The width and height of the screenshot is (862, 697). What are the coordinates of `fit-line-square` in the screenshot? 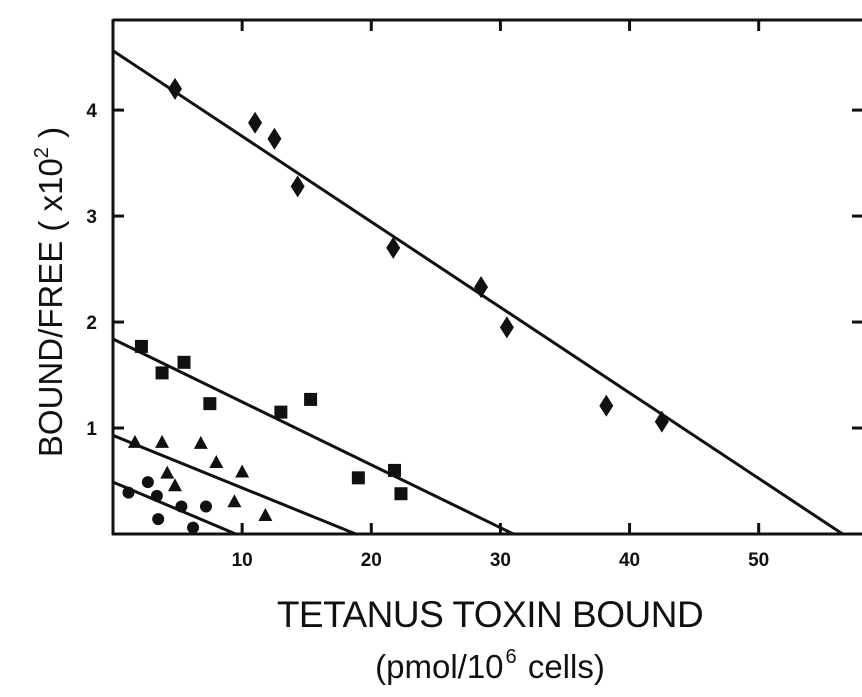 It's located at (313, 436).